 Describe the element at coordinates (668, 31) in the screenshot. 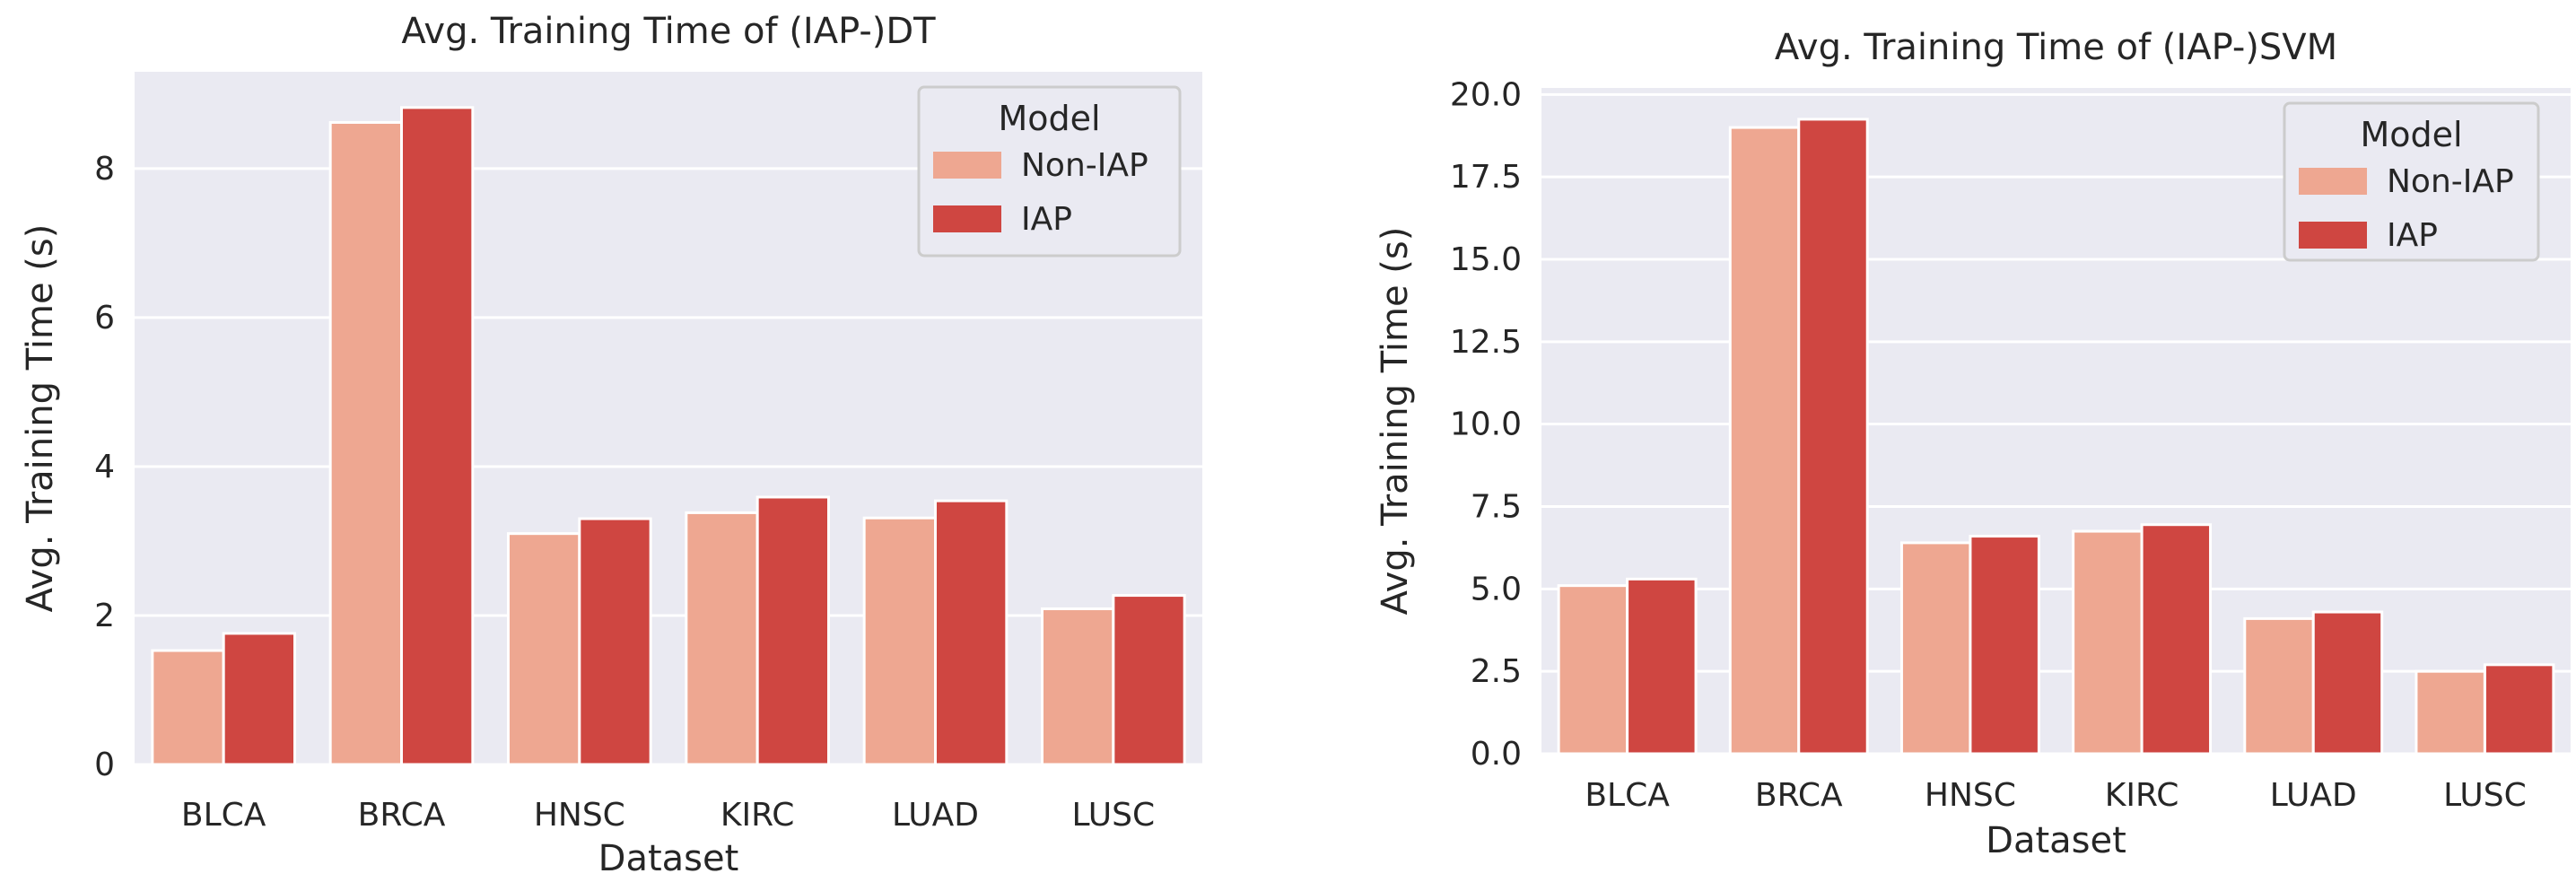

I see `chart-title: Avg. Training Time of (IAP-)DT` at that location.